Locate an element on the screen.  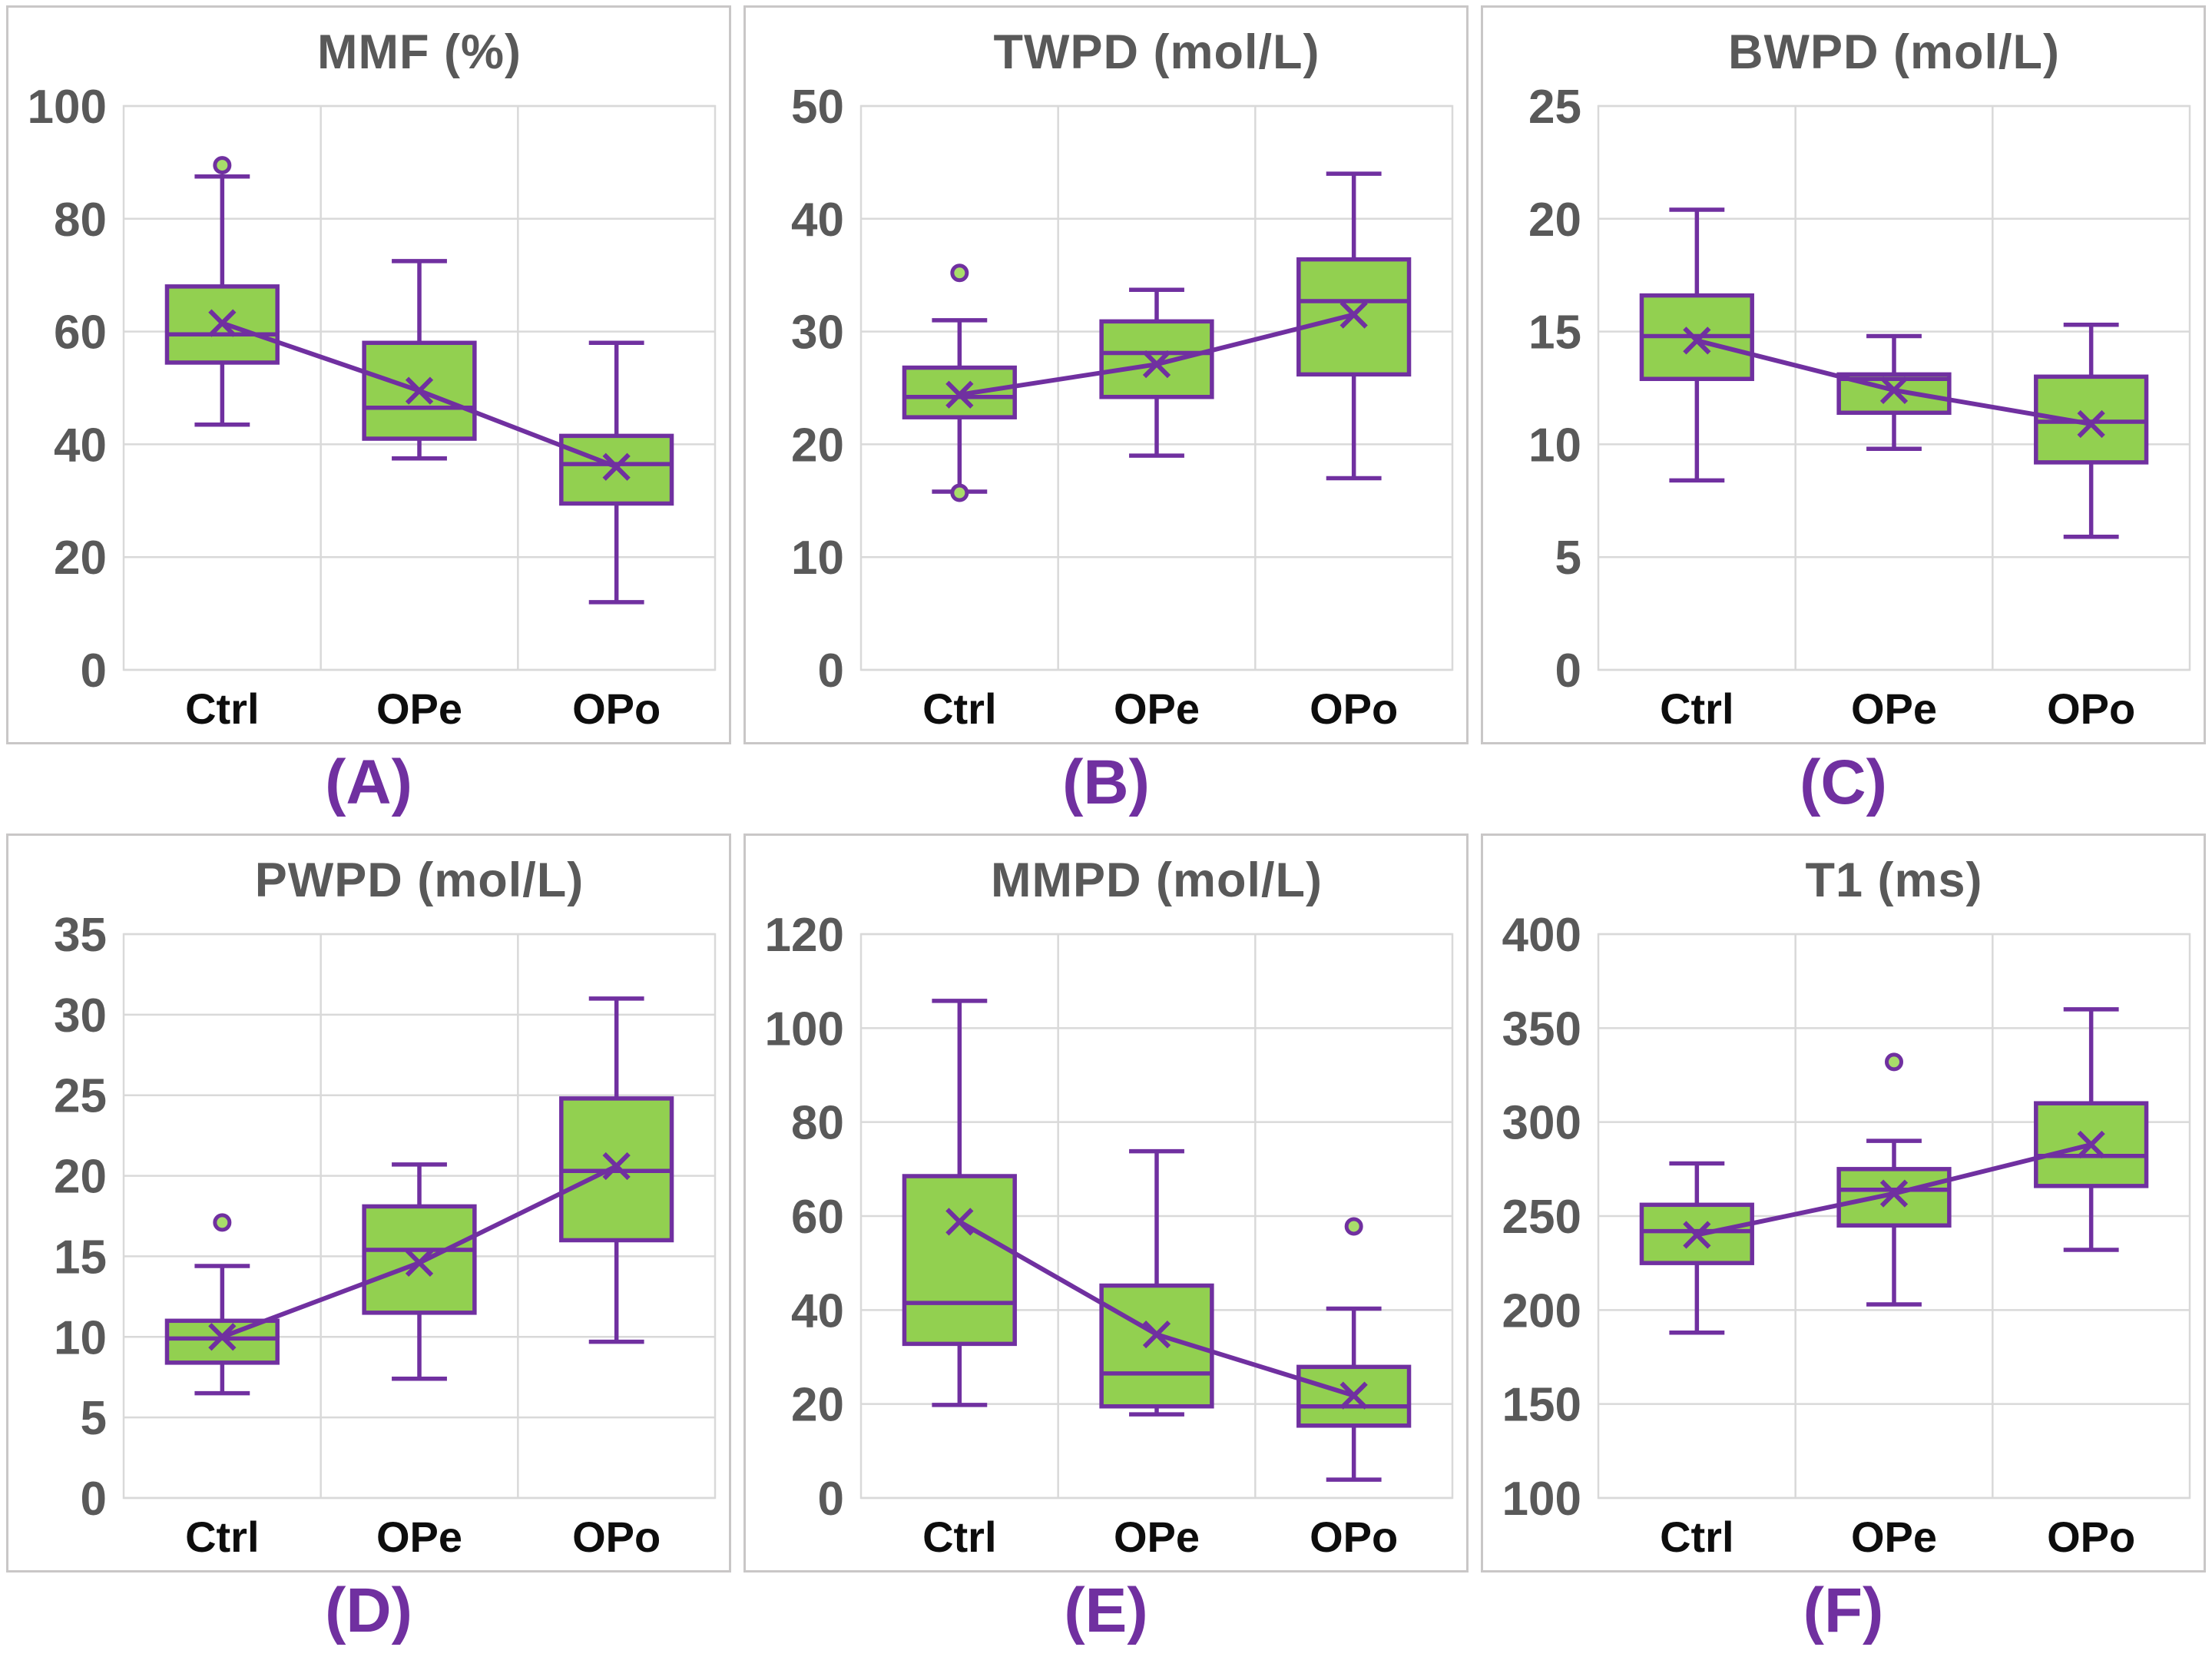
y-tick-label-200: 200 is located at coordinates (1541, 1310).